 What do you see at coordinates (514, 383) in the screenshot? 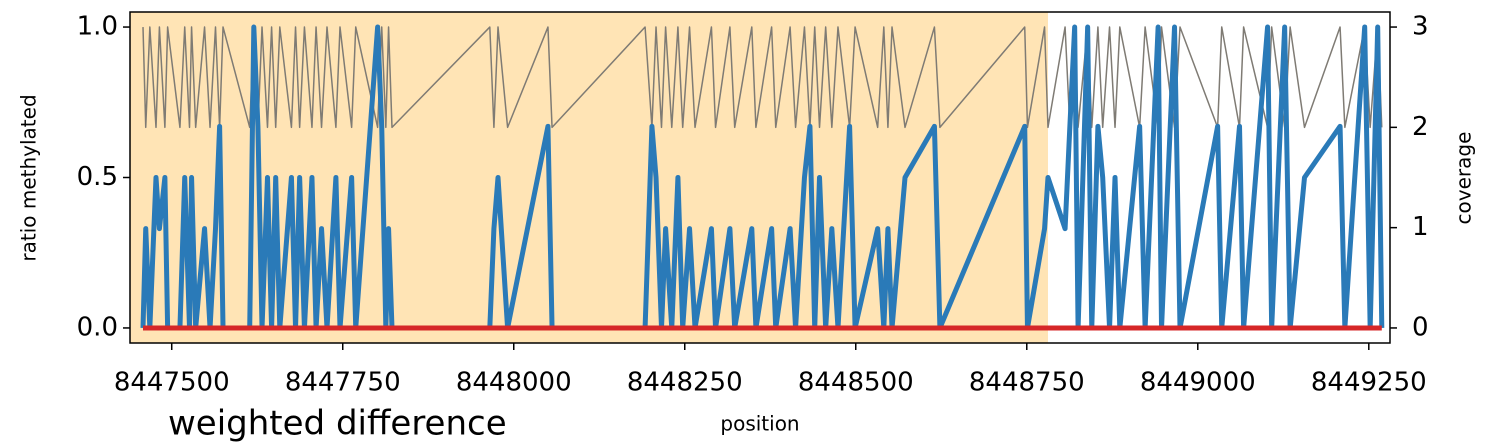
I see `x-tick-label: 8448000` at bounding box center [514, 383].